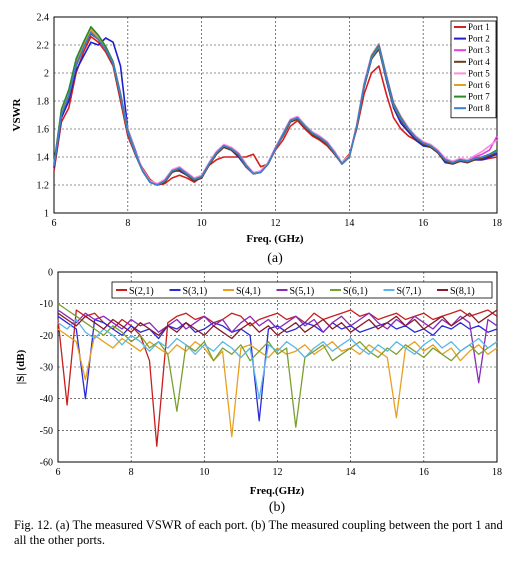 The image size is (516, 562). What do you see at coordinates (46, 431) in the screenshot?
I see `y-tick-label: -50` at bounding box center [46, 431].